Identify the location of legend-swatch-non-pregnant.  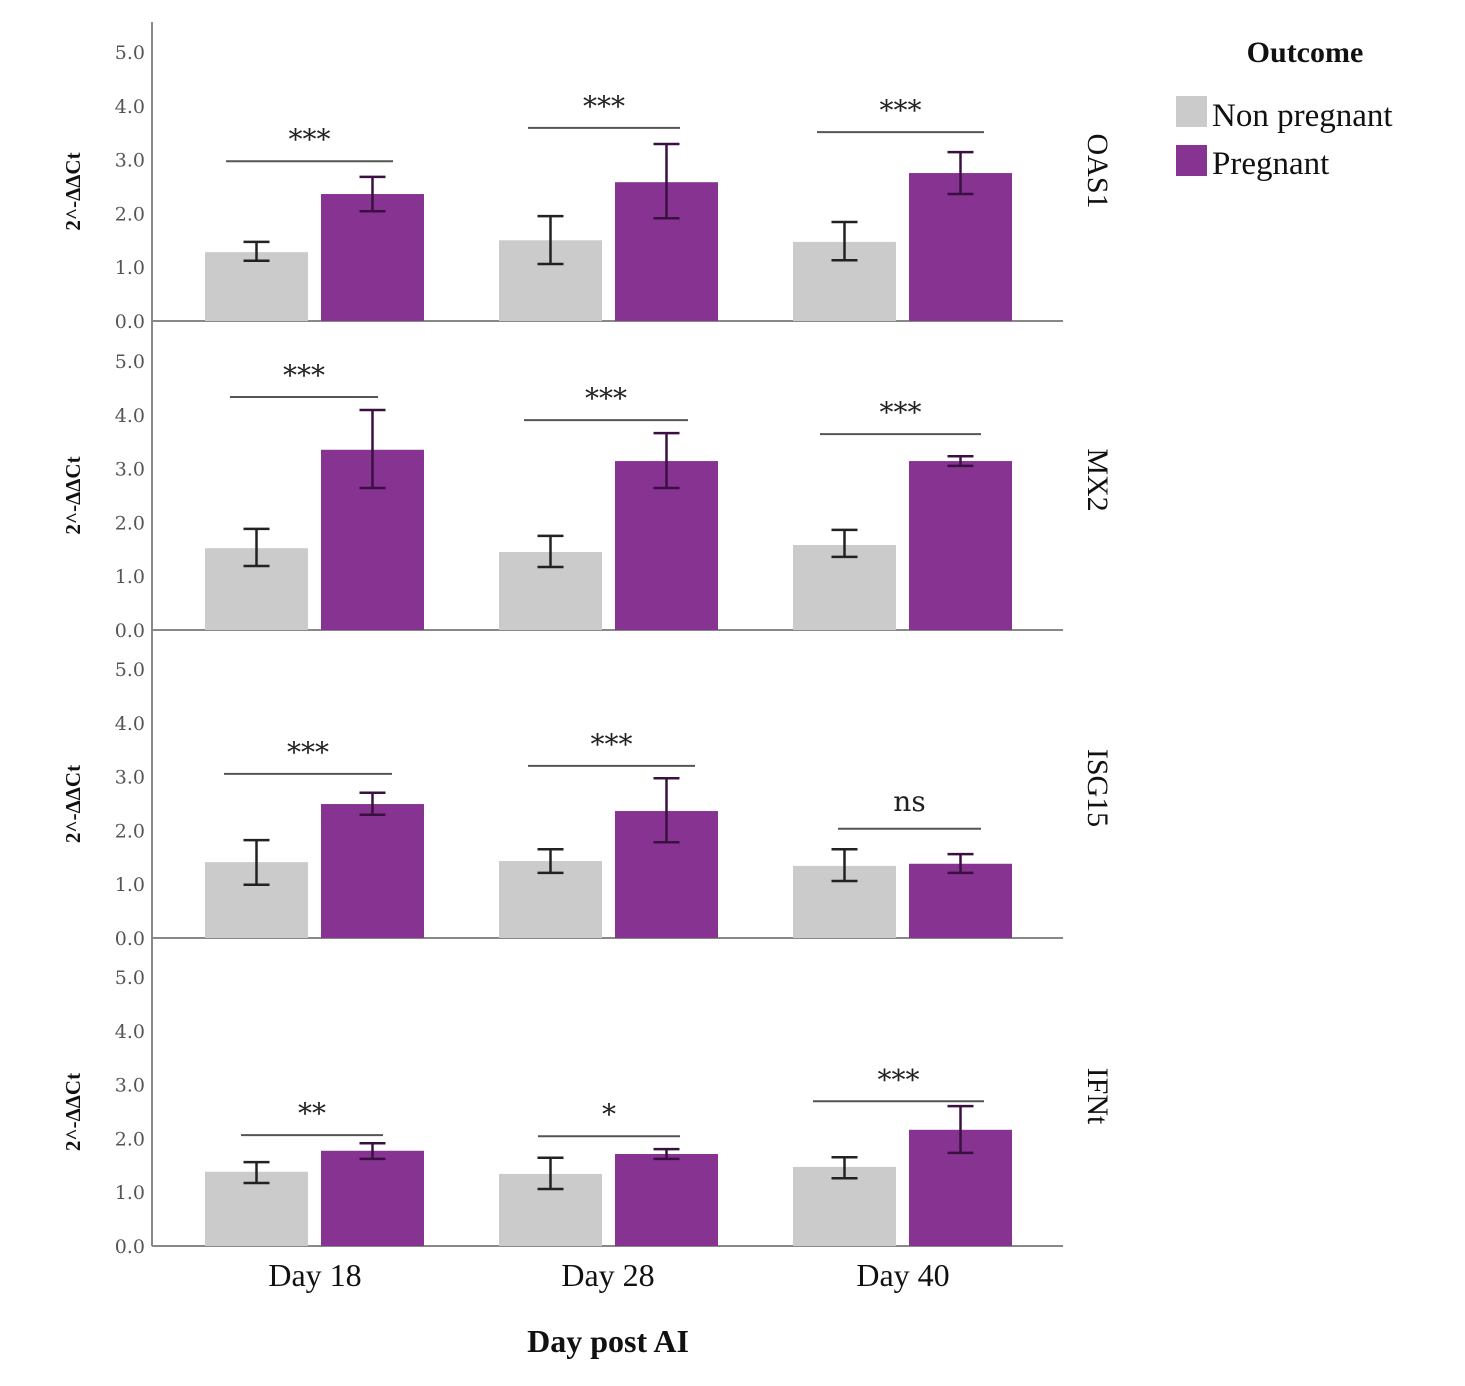
(1191, 111).